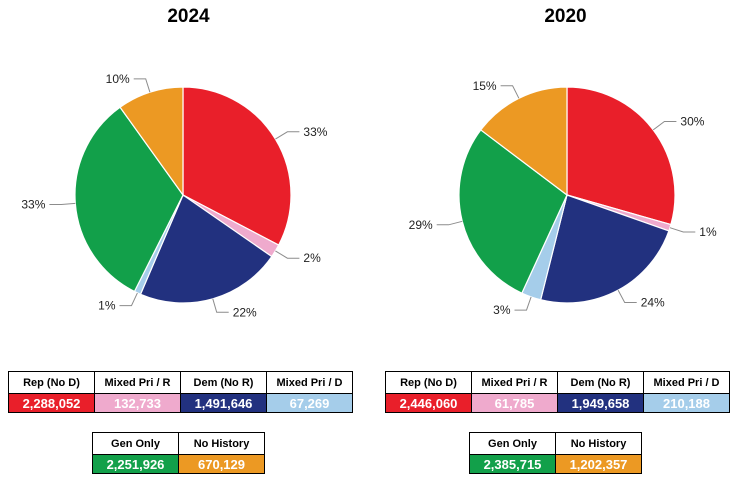 Image resolution: width=755 pixels, height=496 pixels. Describe the element at coordinates (188, 16) in the screenshot. I see `chart-title: 2024` at that location.